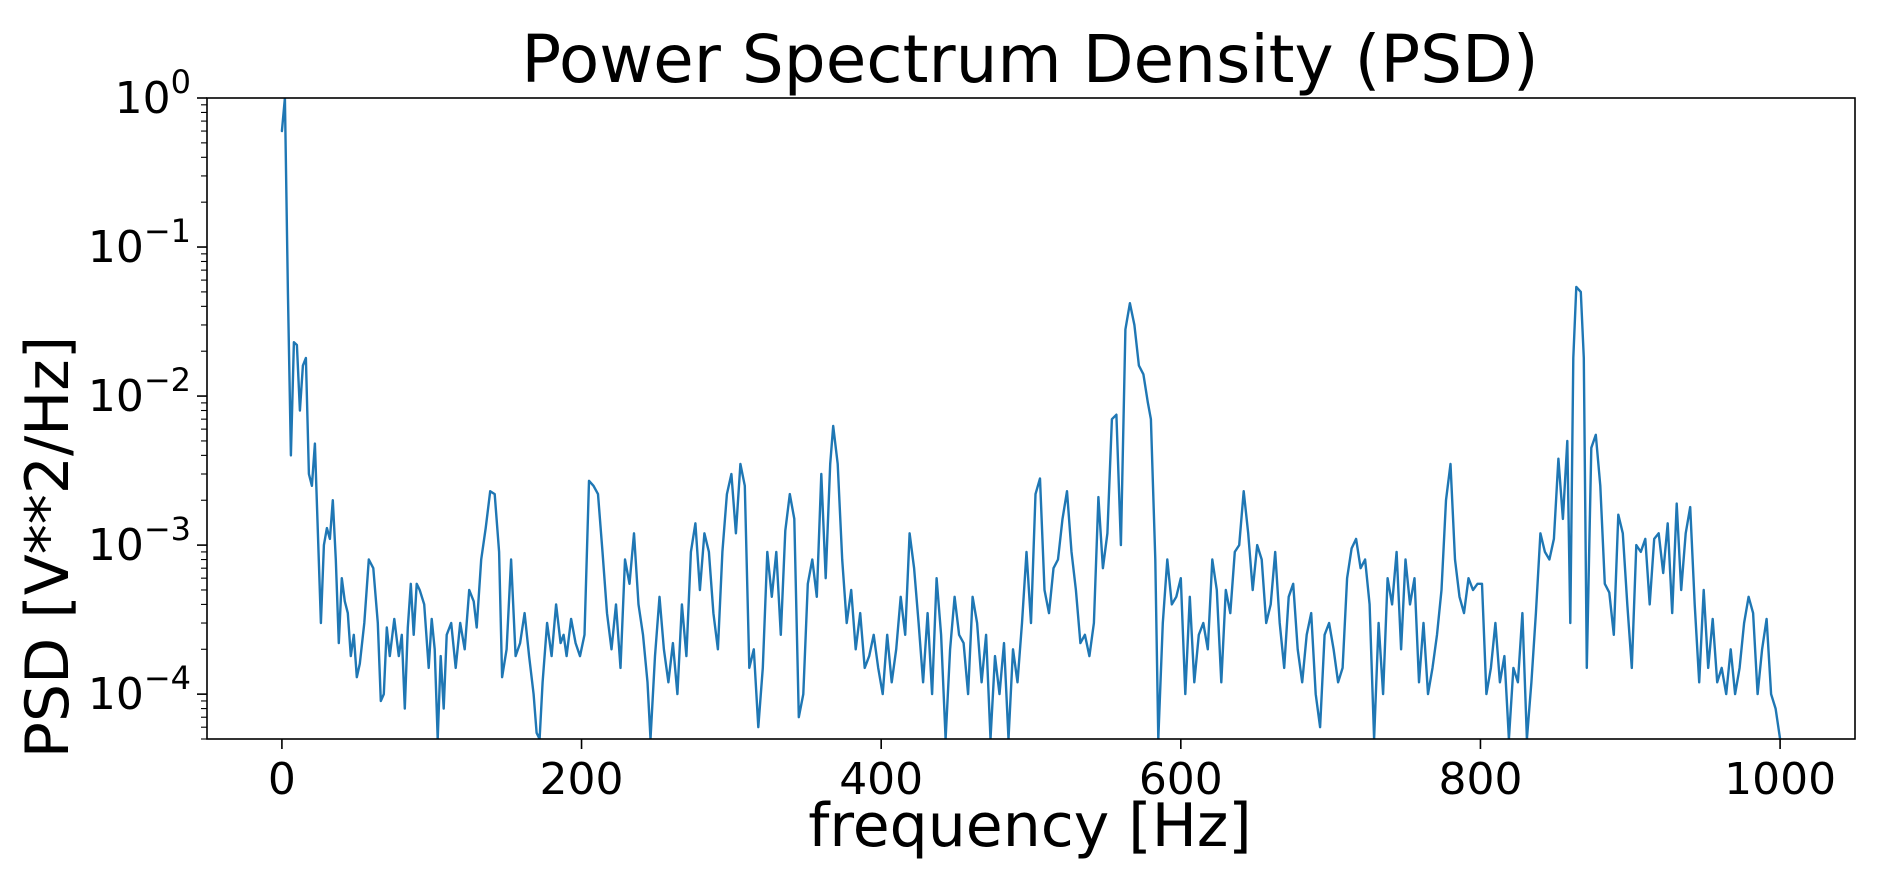 This screenshot has height=896, width=1890. I want to click on y-tick-label: 10⁻², so click(139, 391).